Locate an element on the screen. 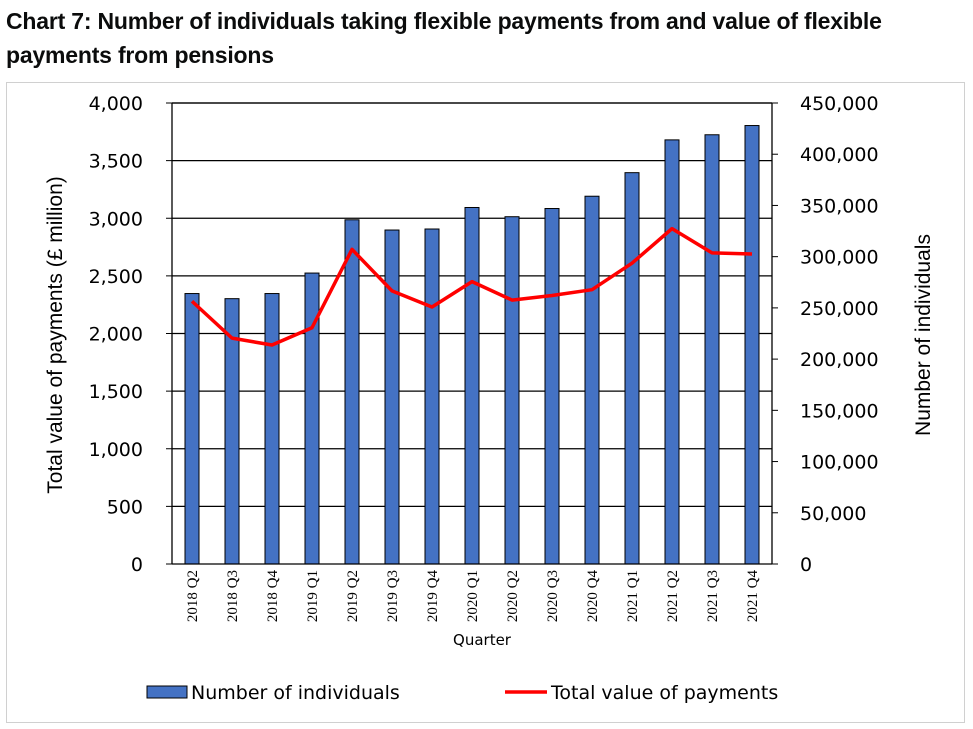 This screenshot has width=973, height=729. y-axis-right-label: Number of individuals is located at coordinates (923, 335).